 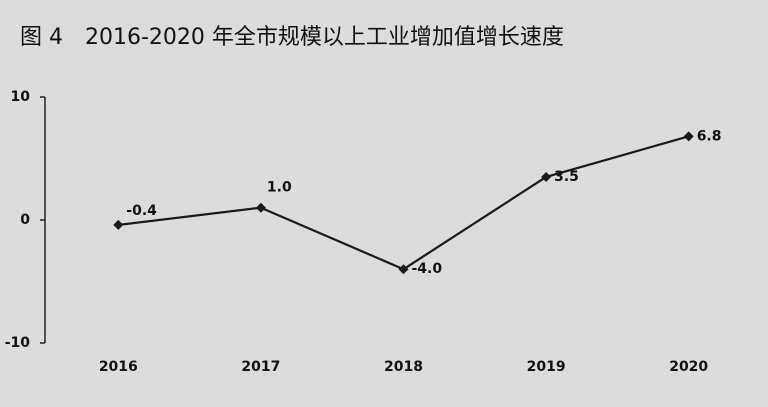 What do you see at coordinates (546, 367) in the screenshot?
I see `x-tick-label: 2019` at bounding box center [546, 367].